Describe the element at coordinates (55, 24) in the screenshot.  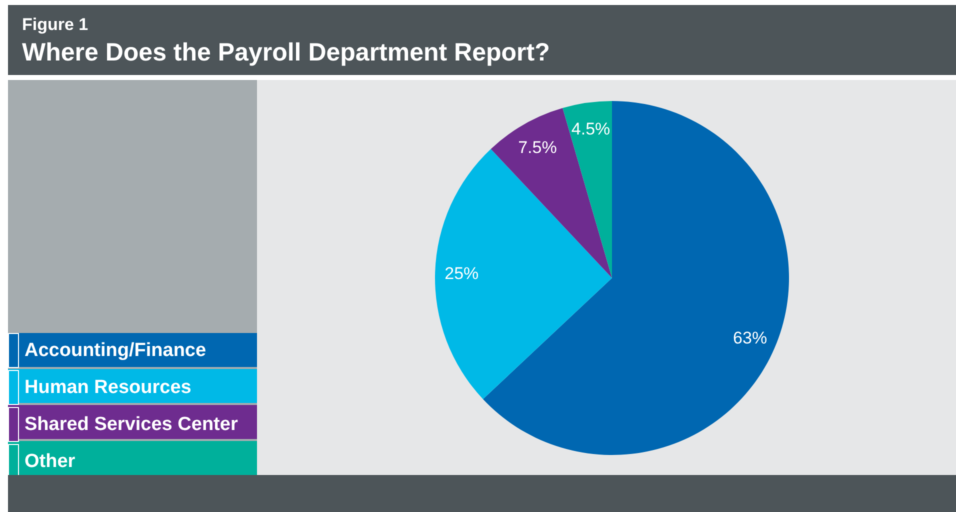
I see `chart-subtitle: Figure 1` at that location.